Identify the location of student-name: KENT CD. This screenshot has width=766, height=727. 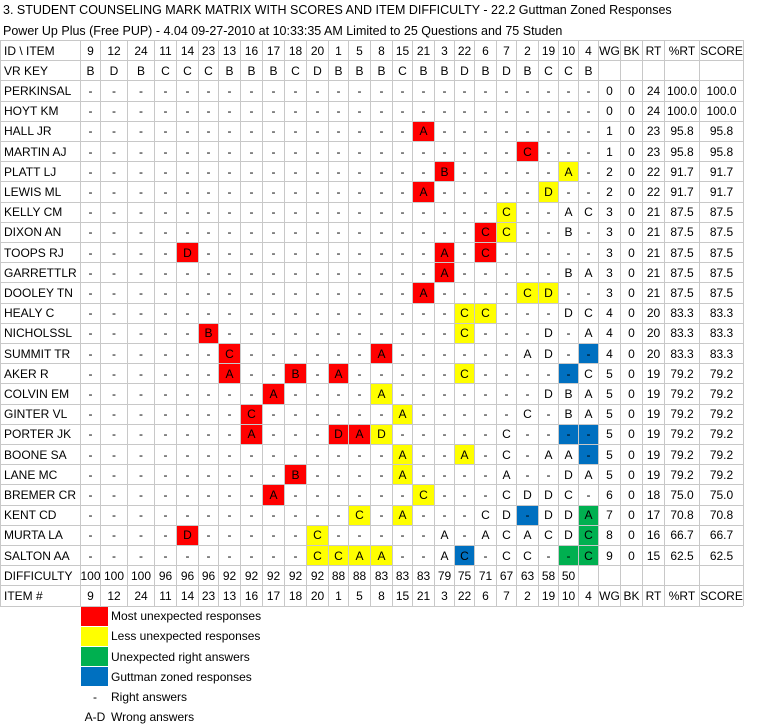
(30, 515).